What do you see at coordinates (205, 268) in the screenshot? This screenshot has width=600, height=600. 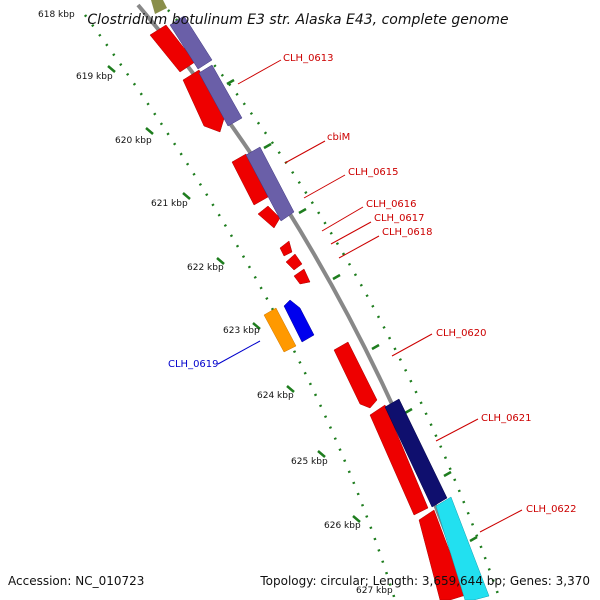 I see `kbp-label: 622 kbp` at bounding box center [205, 268].